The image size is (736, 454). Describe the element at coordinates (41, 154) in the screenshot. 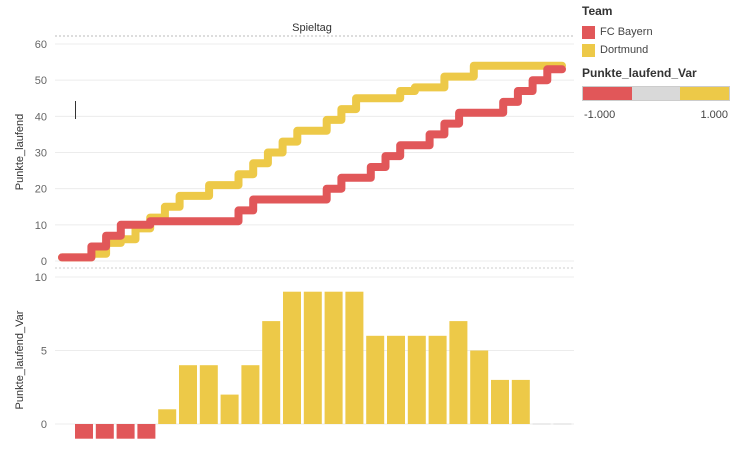

I see `y-tick-label: 30` at that location.